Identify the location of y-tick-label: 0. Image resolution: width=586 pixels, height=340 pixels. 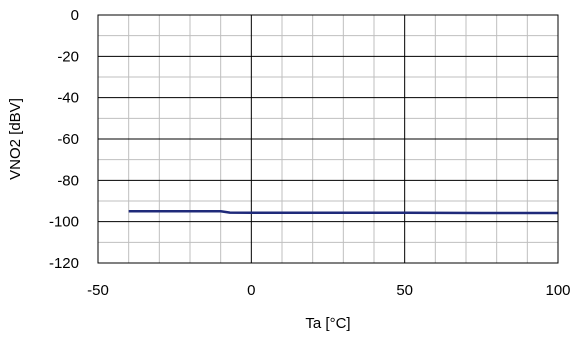
(75, 15).